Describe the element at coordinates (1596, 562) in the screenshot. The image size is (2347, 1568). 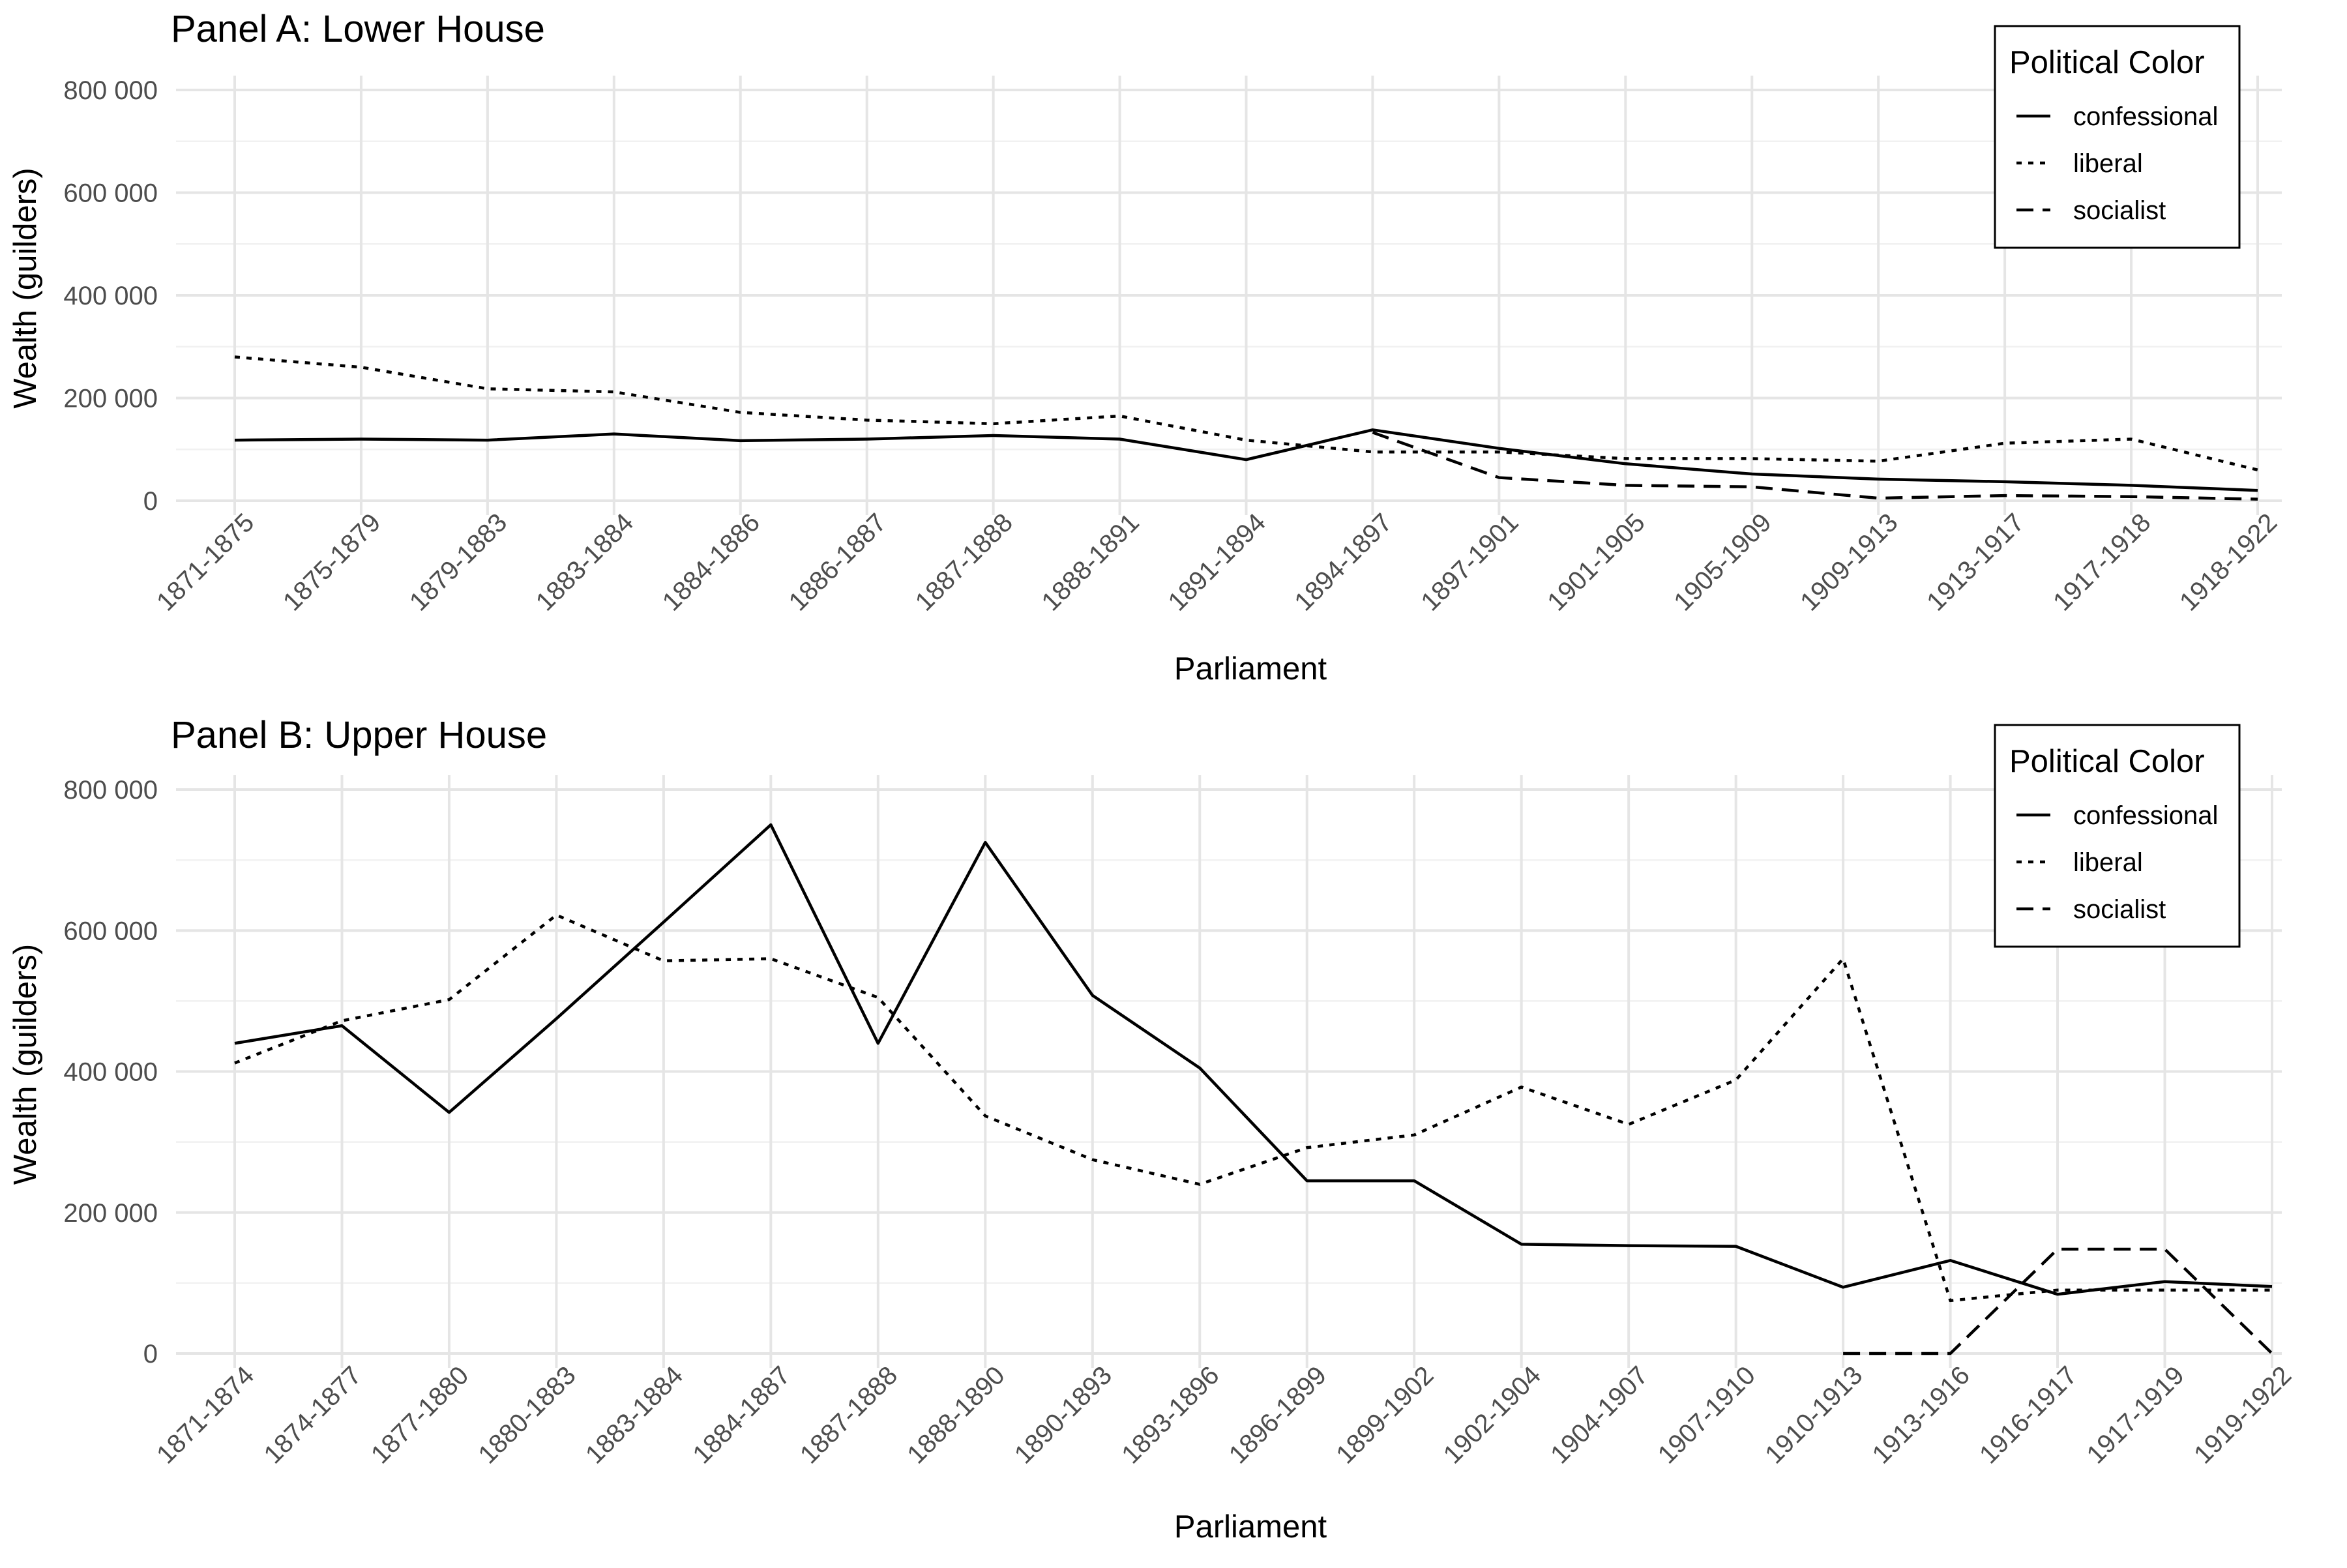
I see `x-tick-label: 1901-1905` at that location.